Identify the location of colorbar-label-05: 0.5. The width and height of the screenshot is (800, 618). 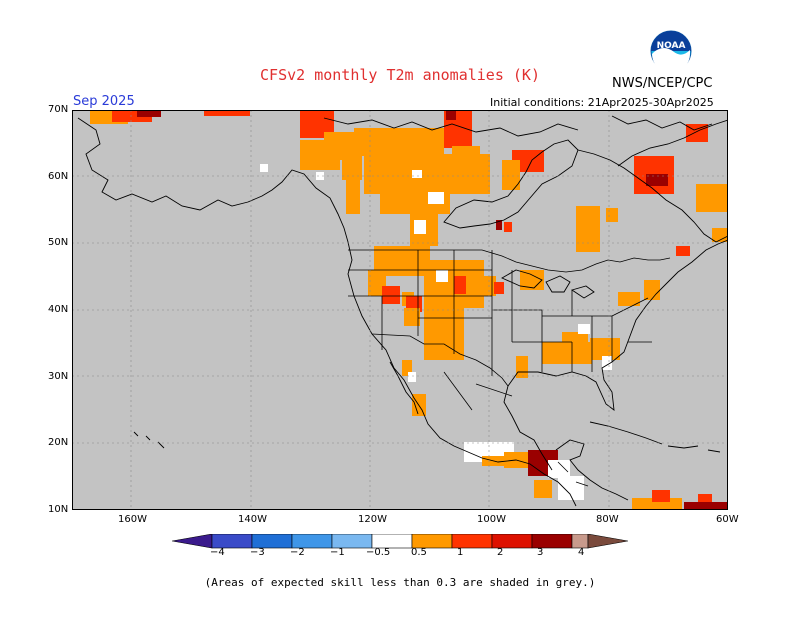
(419, 552).